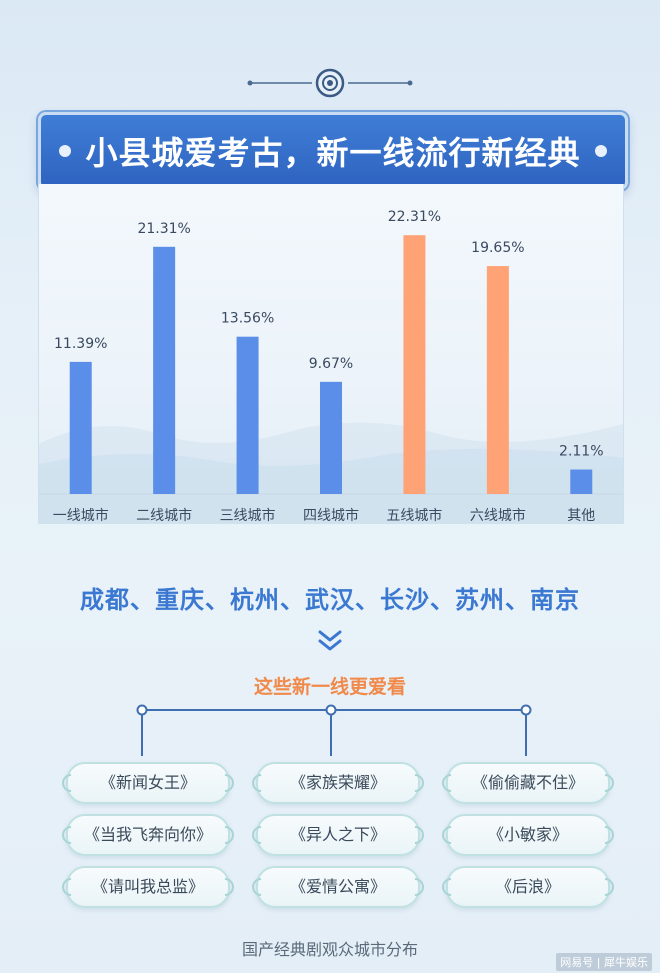 The width and height of the screenshot is (660, 973). What do you see at coordinates (414, 515) in the screenshot?
I see `category-label: 五线城市` at bounding box center [414, 515].